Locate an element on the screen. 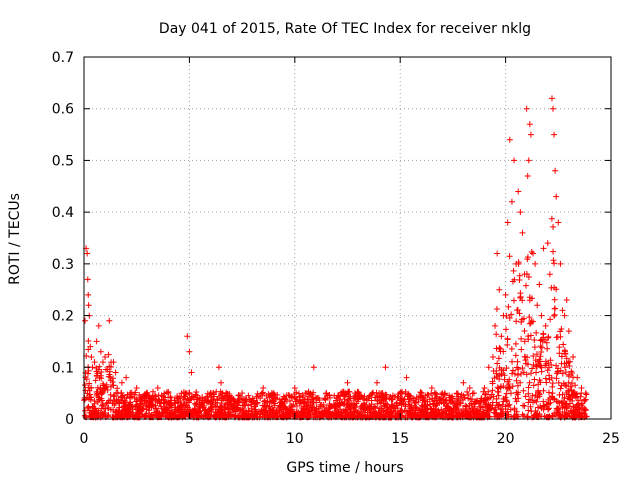 Image resolution: width=640 pixels, height=480 pixels. y-tick-label: 0.2 is located at coordinates (63, 317).